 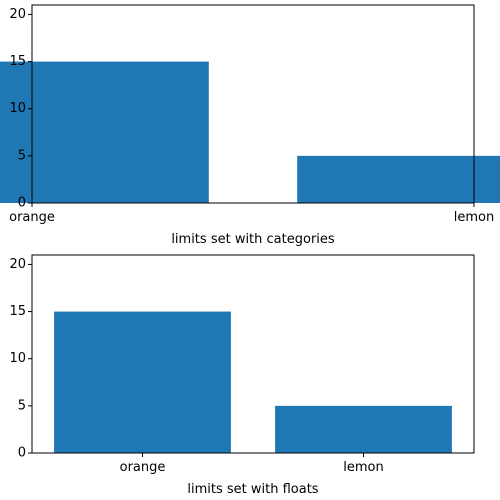 What do you see at coordinates (253, 239) in the screenshot?
I see `x-axis-label: limits set with categories` at bounding box center [253, 239].